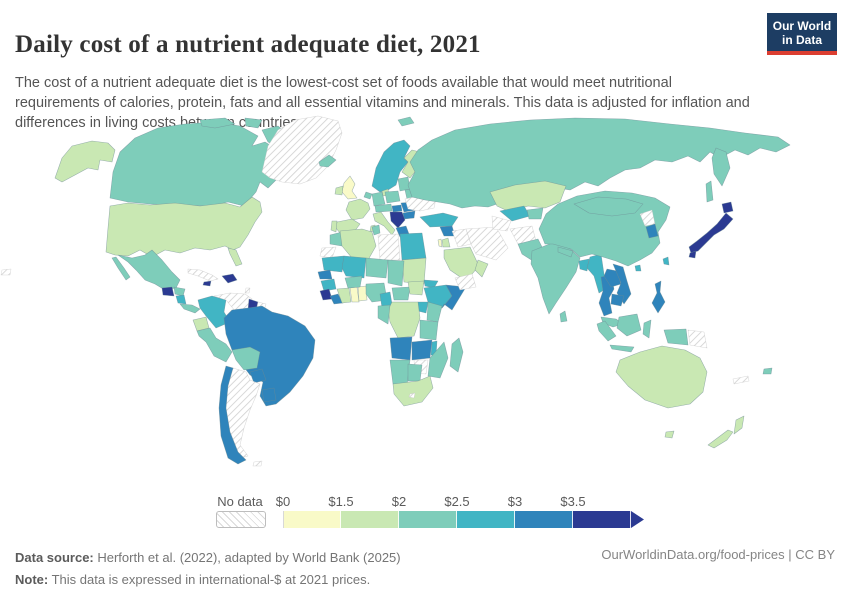 Image resolution: width=850 pixels, height=600 pixels. What do you see at coordinates (328, 285) in the screenshot?
I see `country-guinea` at bounding box center [328, 285].